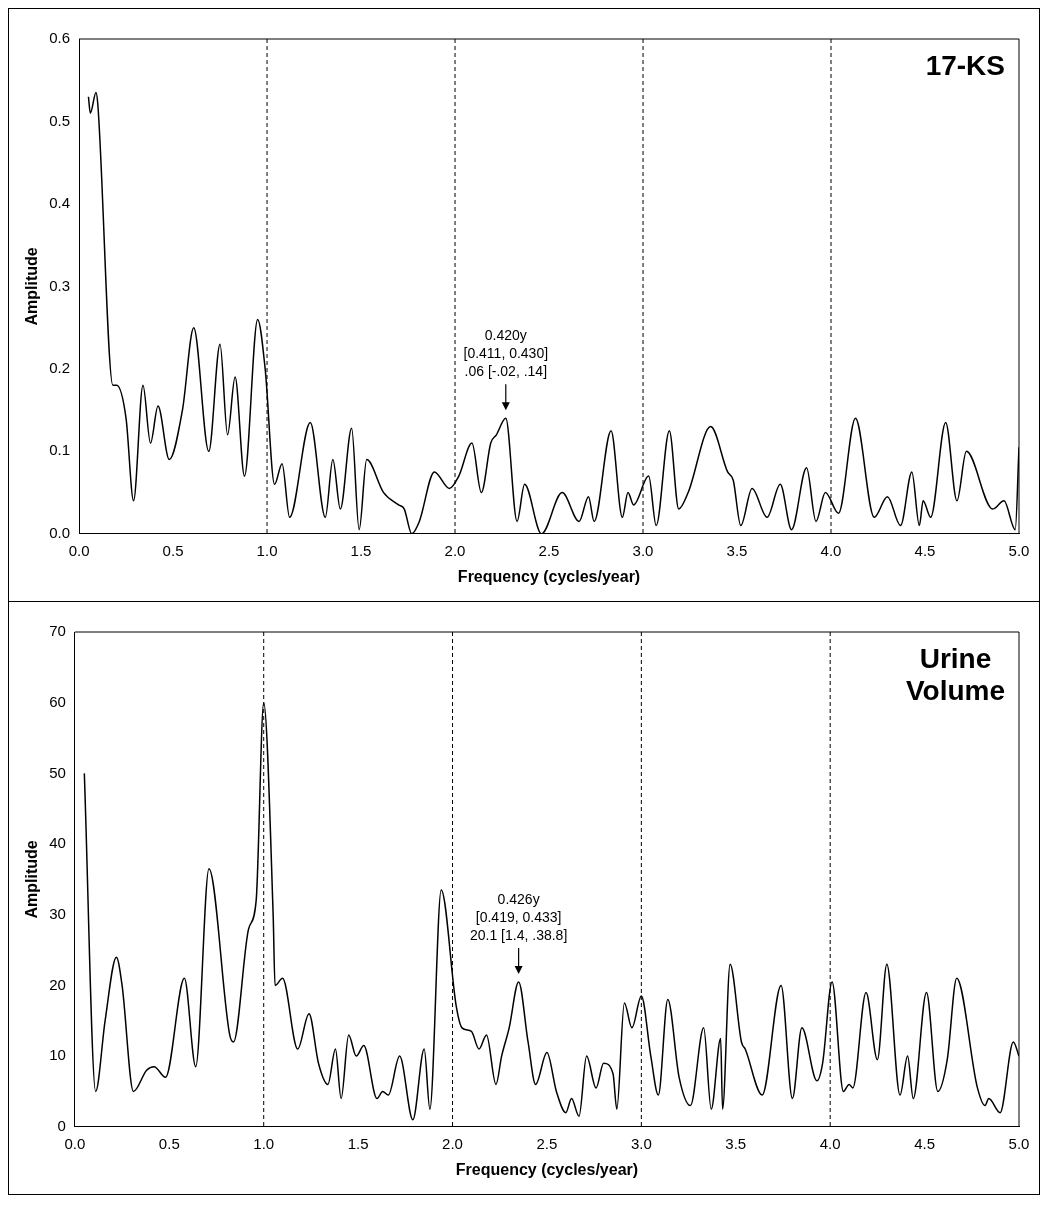 Image resolution: width=1049 pixels, height=1223 pixels. What do you see at coordinates (506, 353) in the screenshot?
I see `annotation: 0.420y [0.411, 0.430] .06 [-.02, .14]` at bounding box center [506, 353].